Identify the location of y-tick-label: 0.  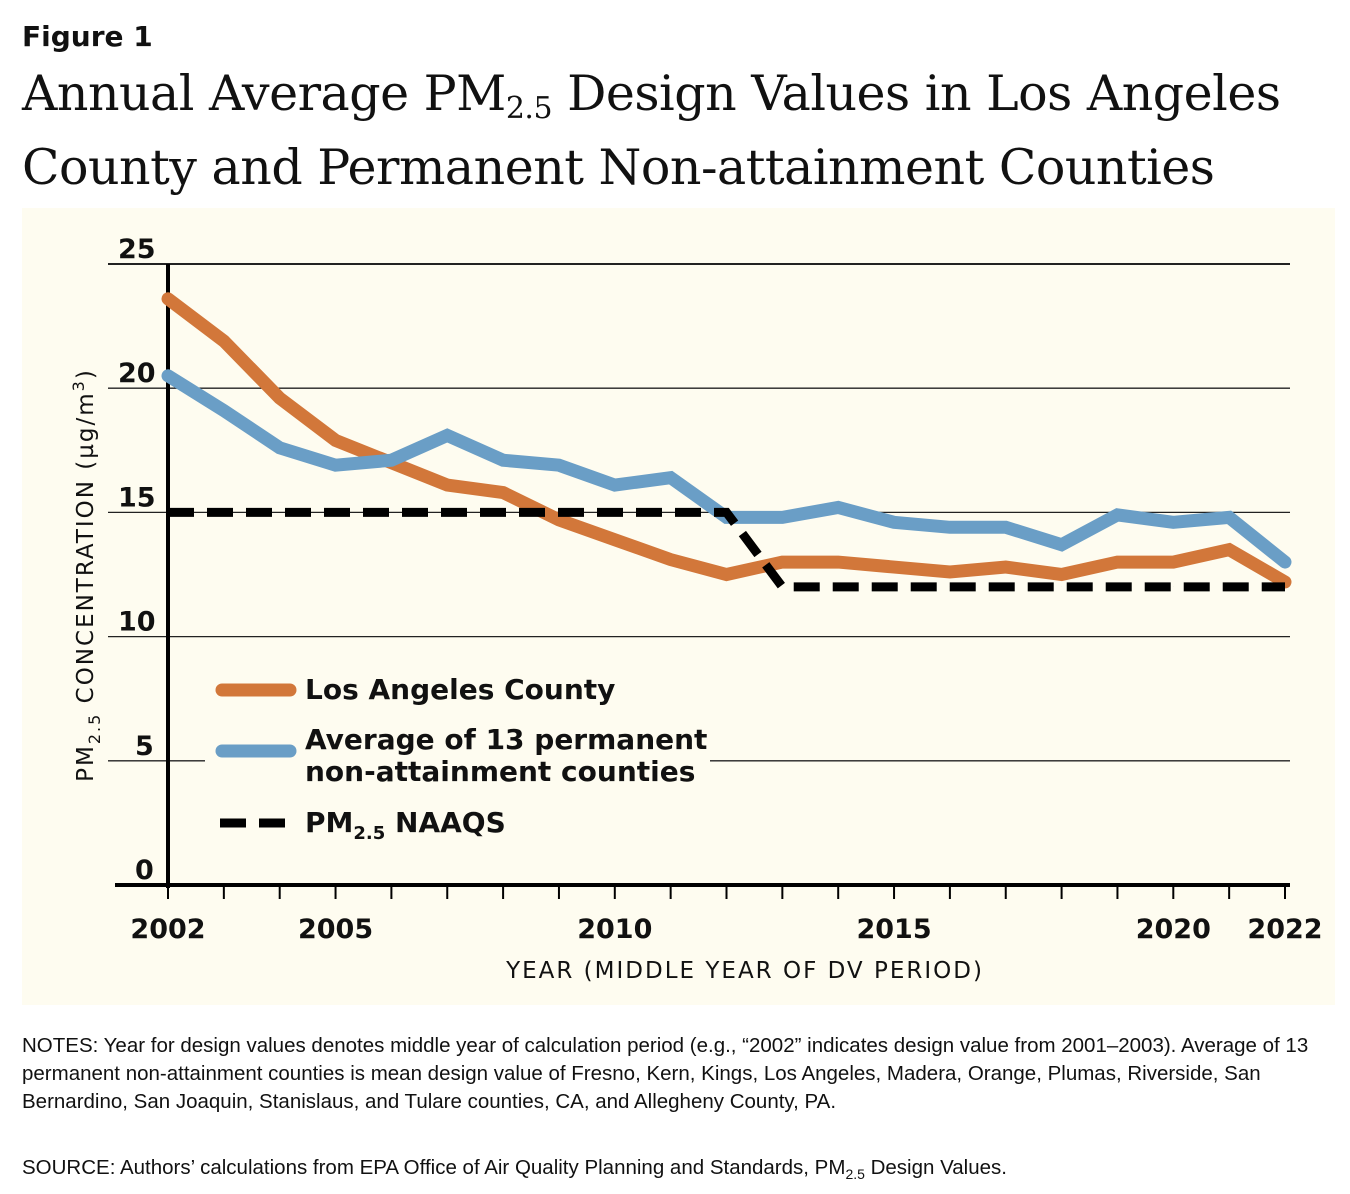
(144, 870).